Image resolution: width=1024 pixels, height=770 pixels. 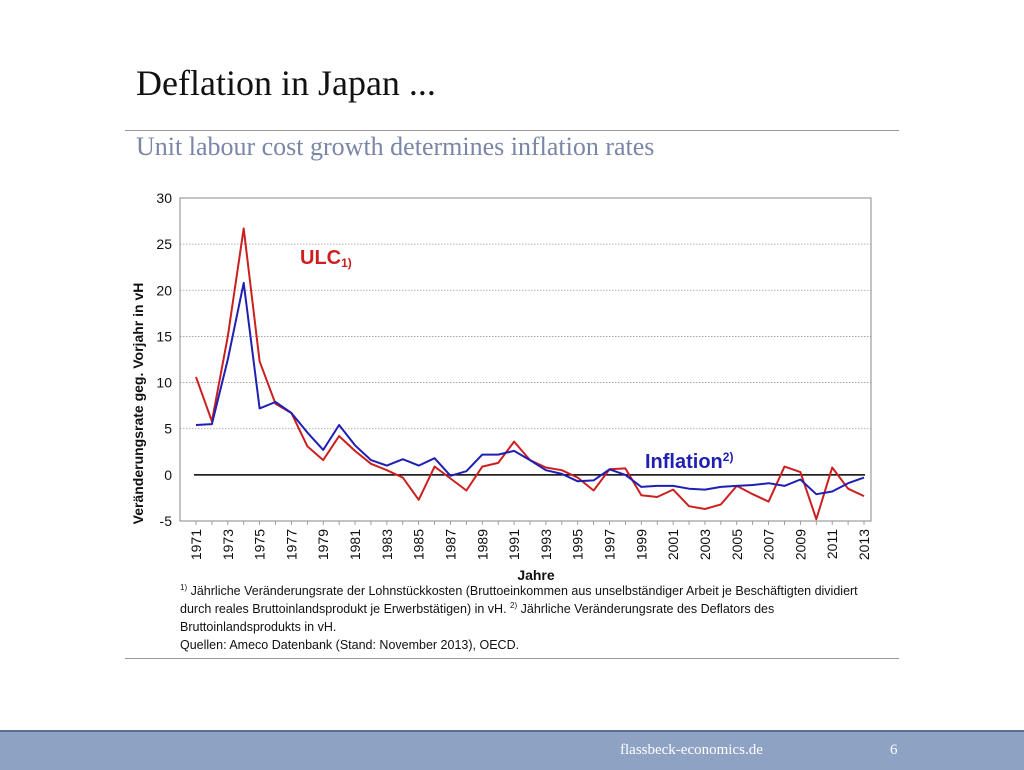 I want to click on y-tick-label: 15, so click(x=164, y=336).